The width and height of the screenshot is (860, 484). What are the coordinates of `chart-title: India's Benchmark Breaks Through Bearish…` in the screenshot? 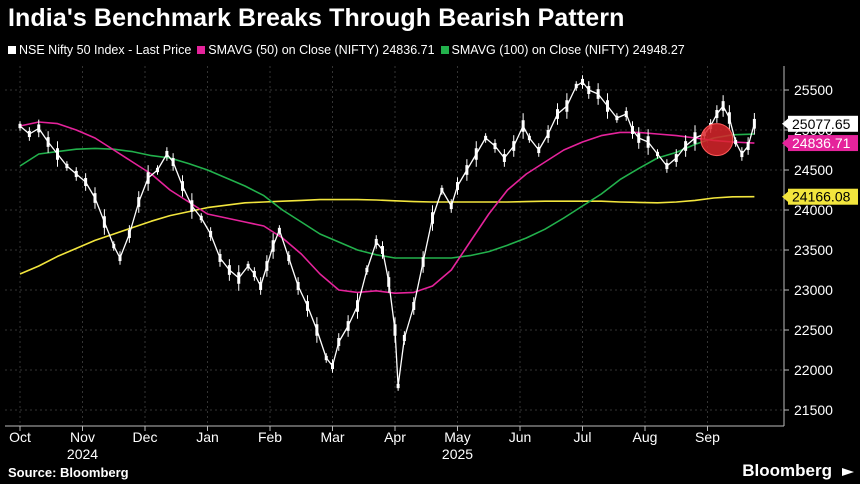 It's located at (316, 18).